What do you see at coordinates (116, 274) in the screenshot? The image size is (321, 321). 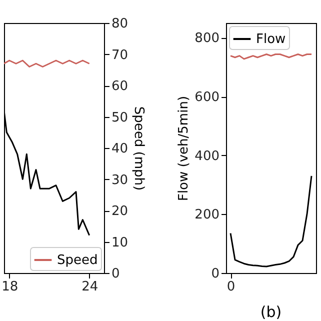 I see `y2-tick-label: 0` at bounding box center [116, 274].